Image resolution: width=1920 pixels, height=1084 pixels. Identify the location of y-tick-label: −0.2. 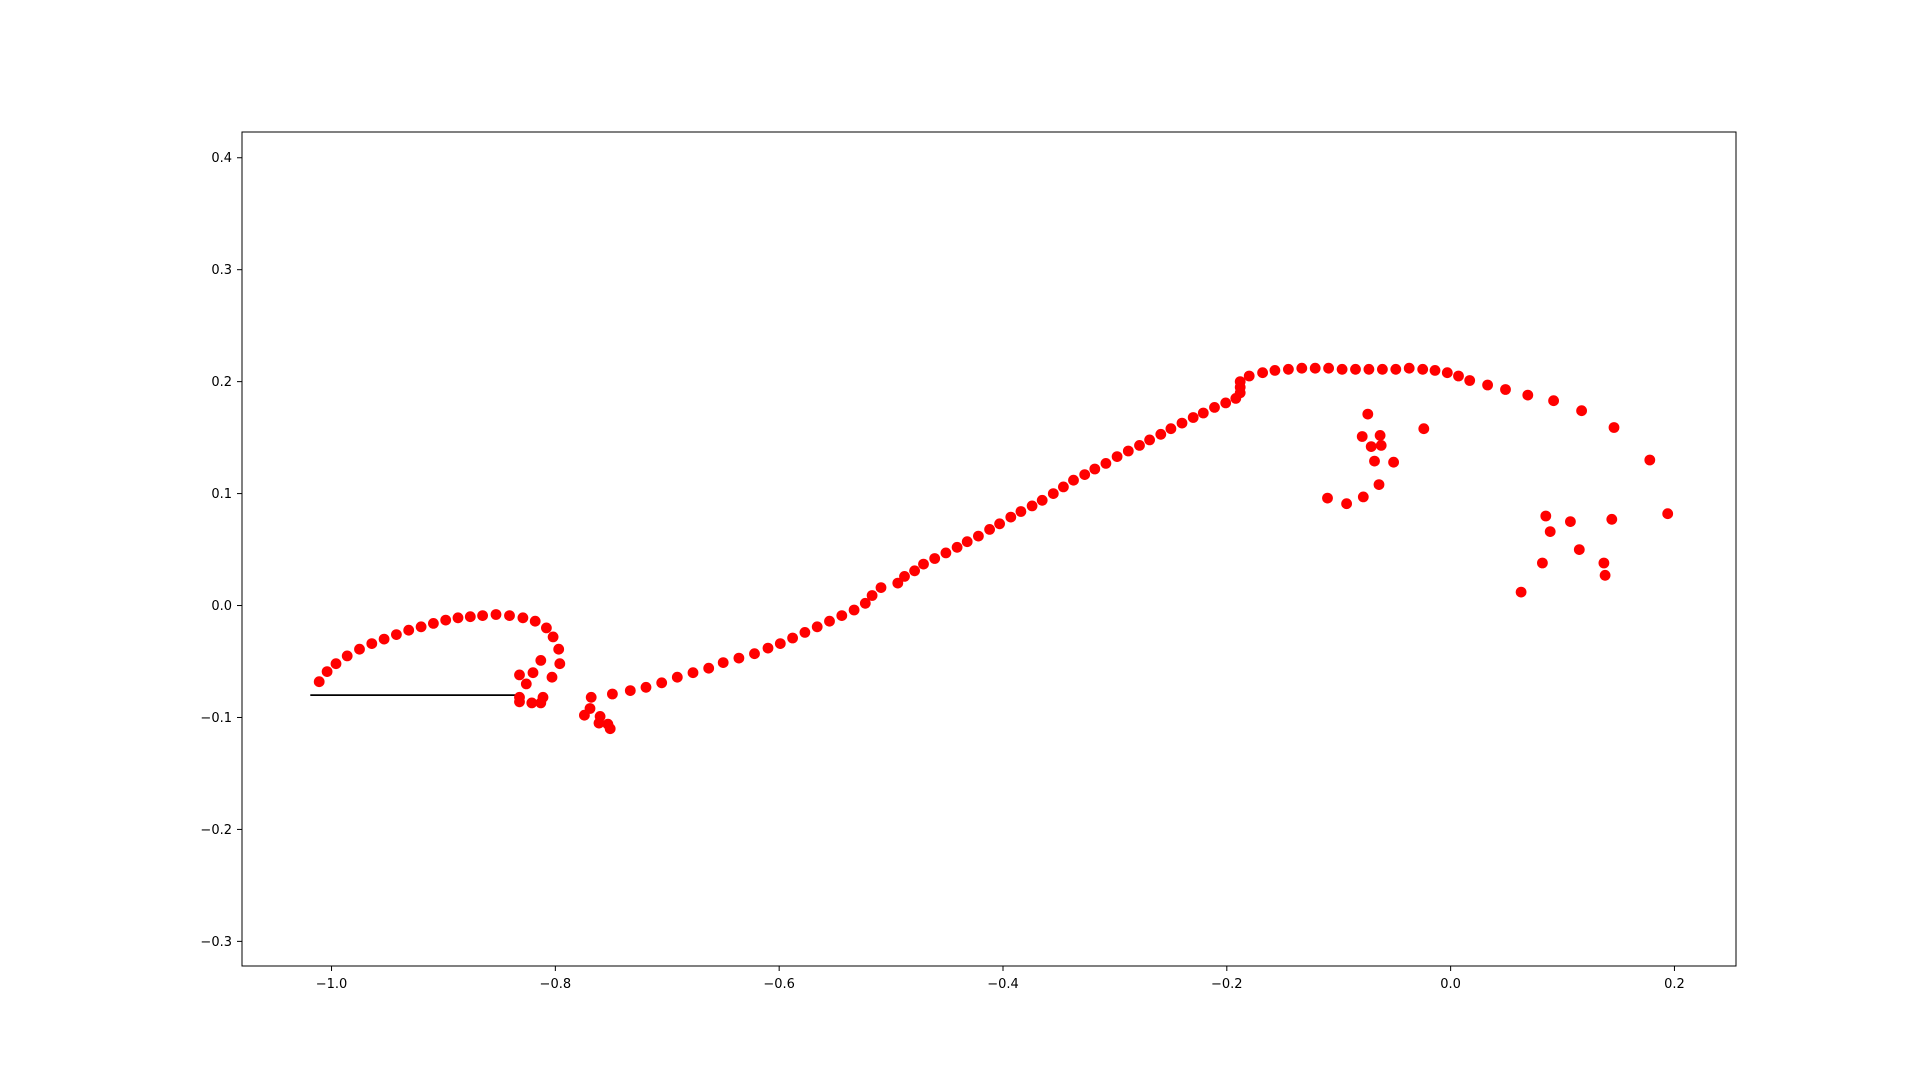
(216, 830).